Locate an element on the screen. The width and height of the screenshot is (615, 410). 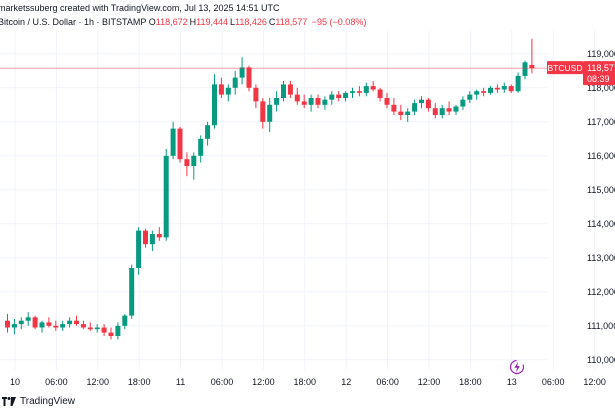
tradingview-brand: TradingView is located at coordinates (48, 401).